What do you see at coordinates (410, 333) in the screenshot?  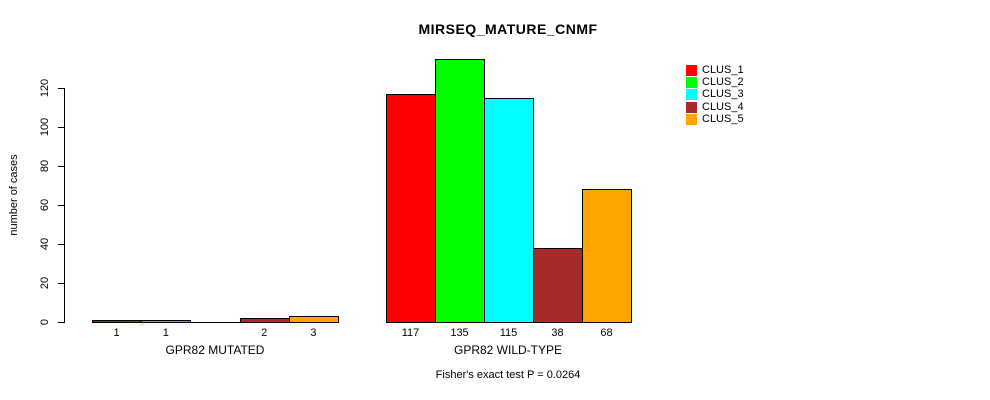 I see `bar-value-label: 117` at bounding box center [410, 333].